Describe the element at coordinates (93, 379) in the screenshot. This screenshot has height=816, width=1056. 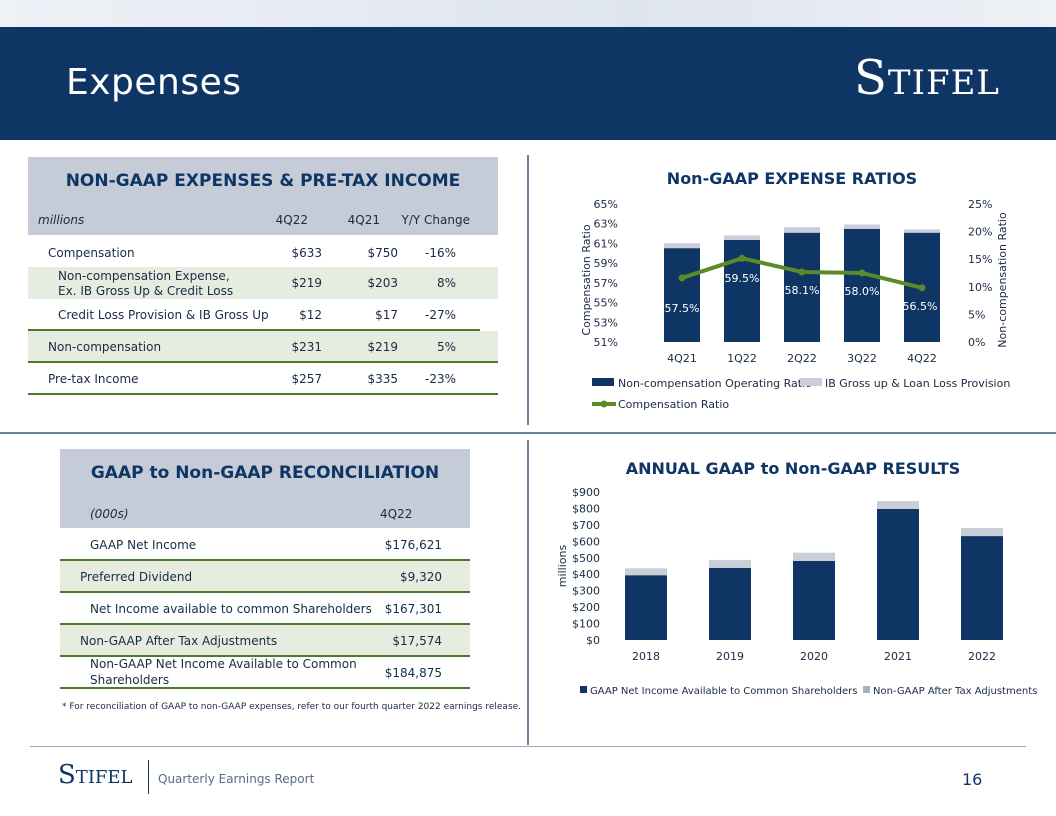
I see `row-label: Pre-tax Income` at that location.